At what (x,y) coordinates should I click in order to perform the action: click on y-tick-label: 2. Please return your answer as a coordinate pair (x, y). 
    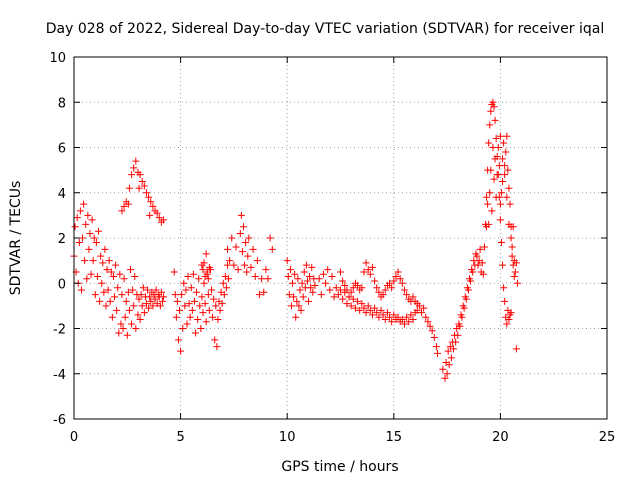
    Looking at the image, I should click on (62, 239).